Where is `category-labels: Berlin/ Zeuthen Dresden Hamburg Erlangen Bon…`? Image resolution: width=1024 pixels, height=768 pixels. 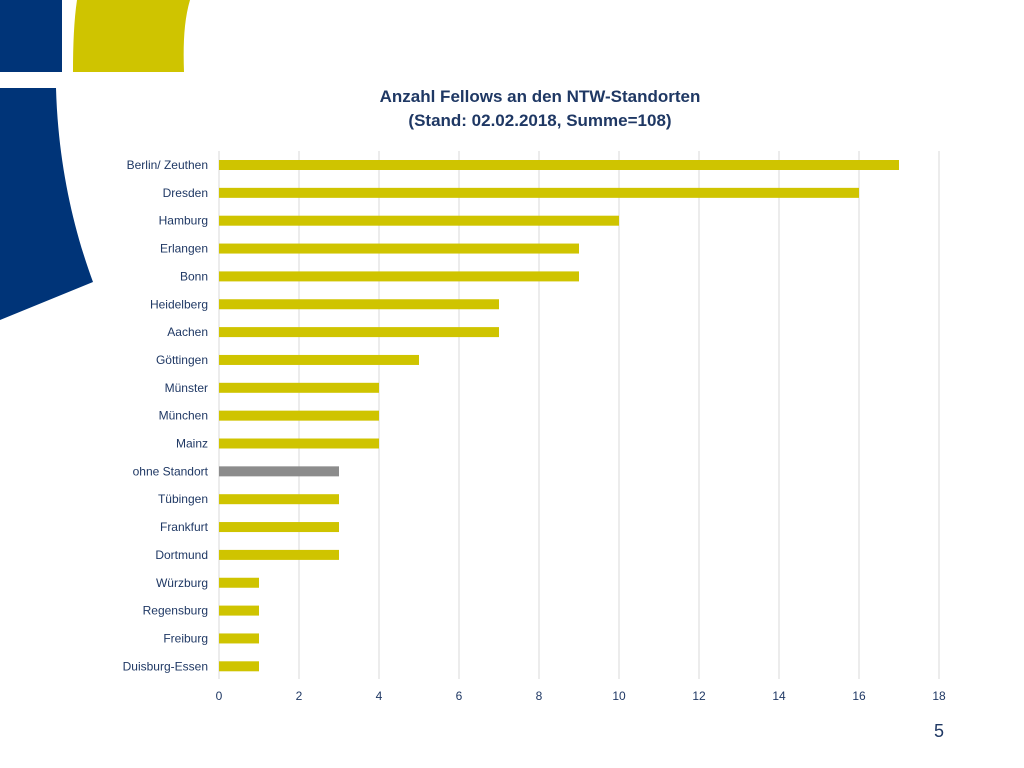
category-labels: Berlin/ Zeuthen Dresden Hamburg Erlangen Bon… is located at coordinates (166, 415).